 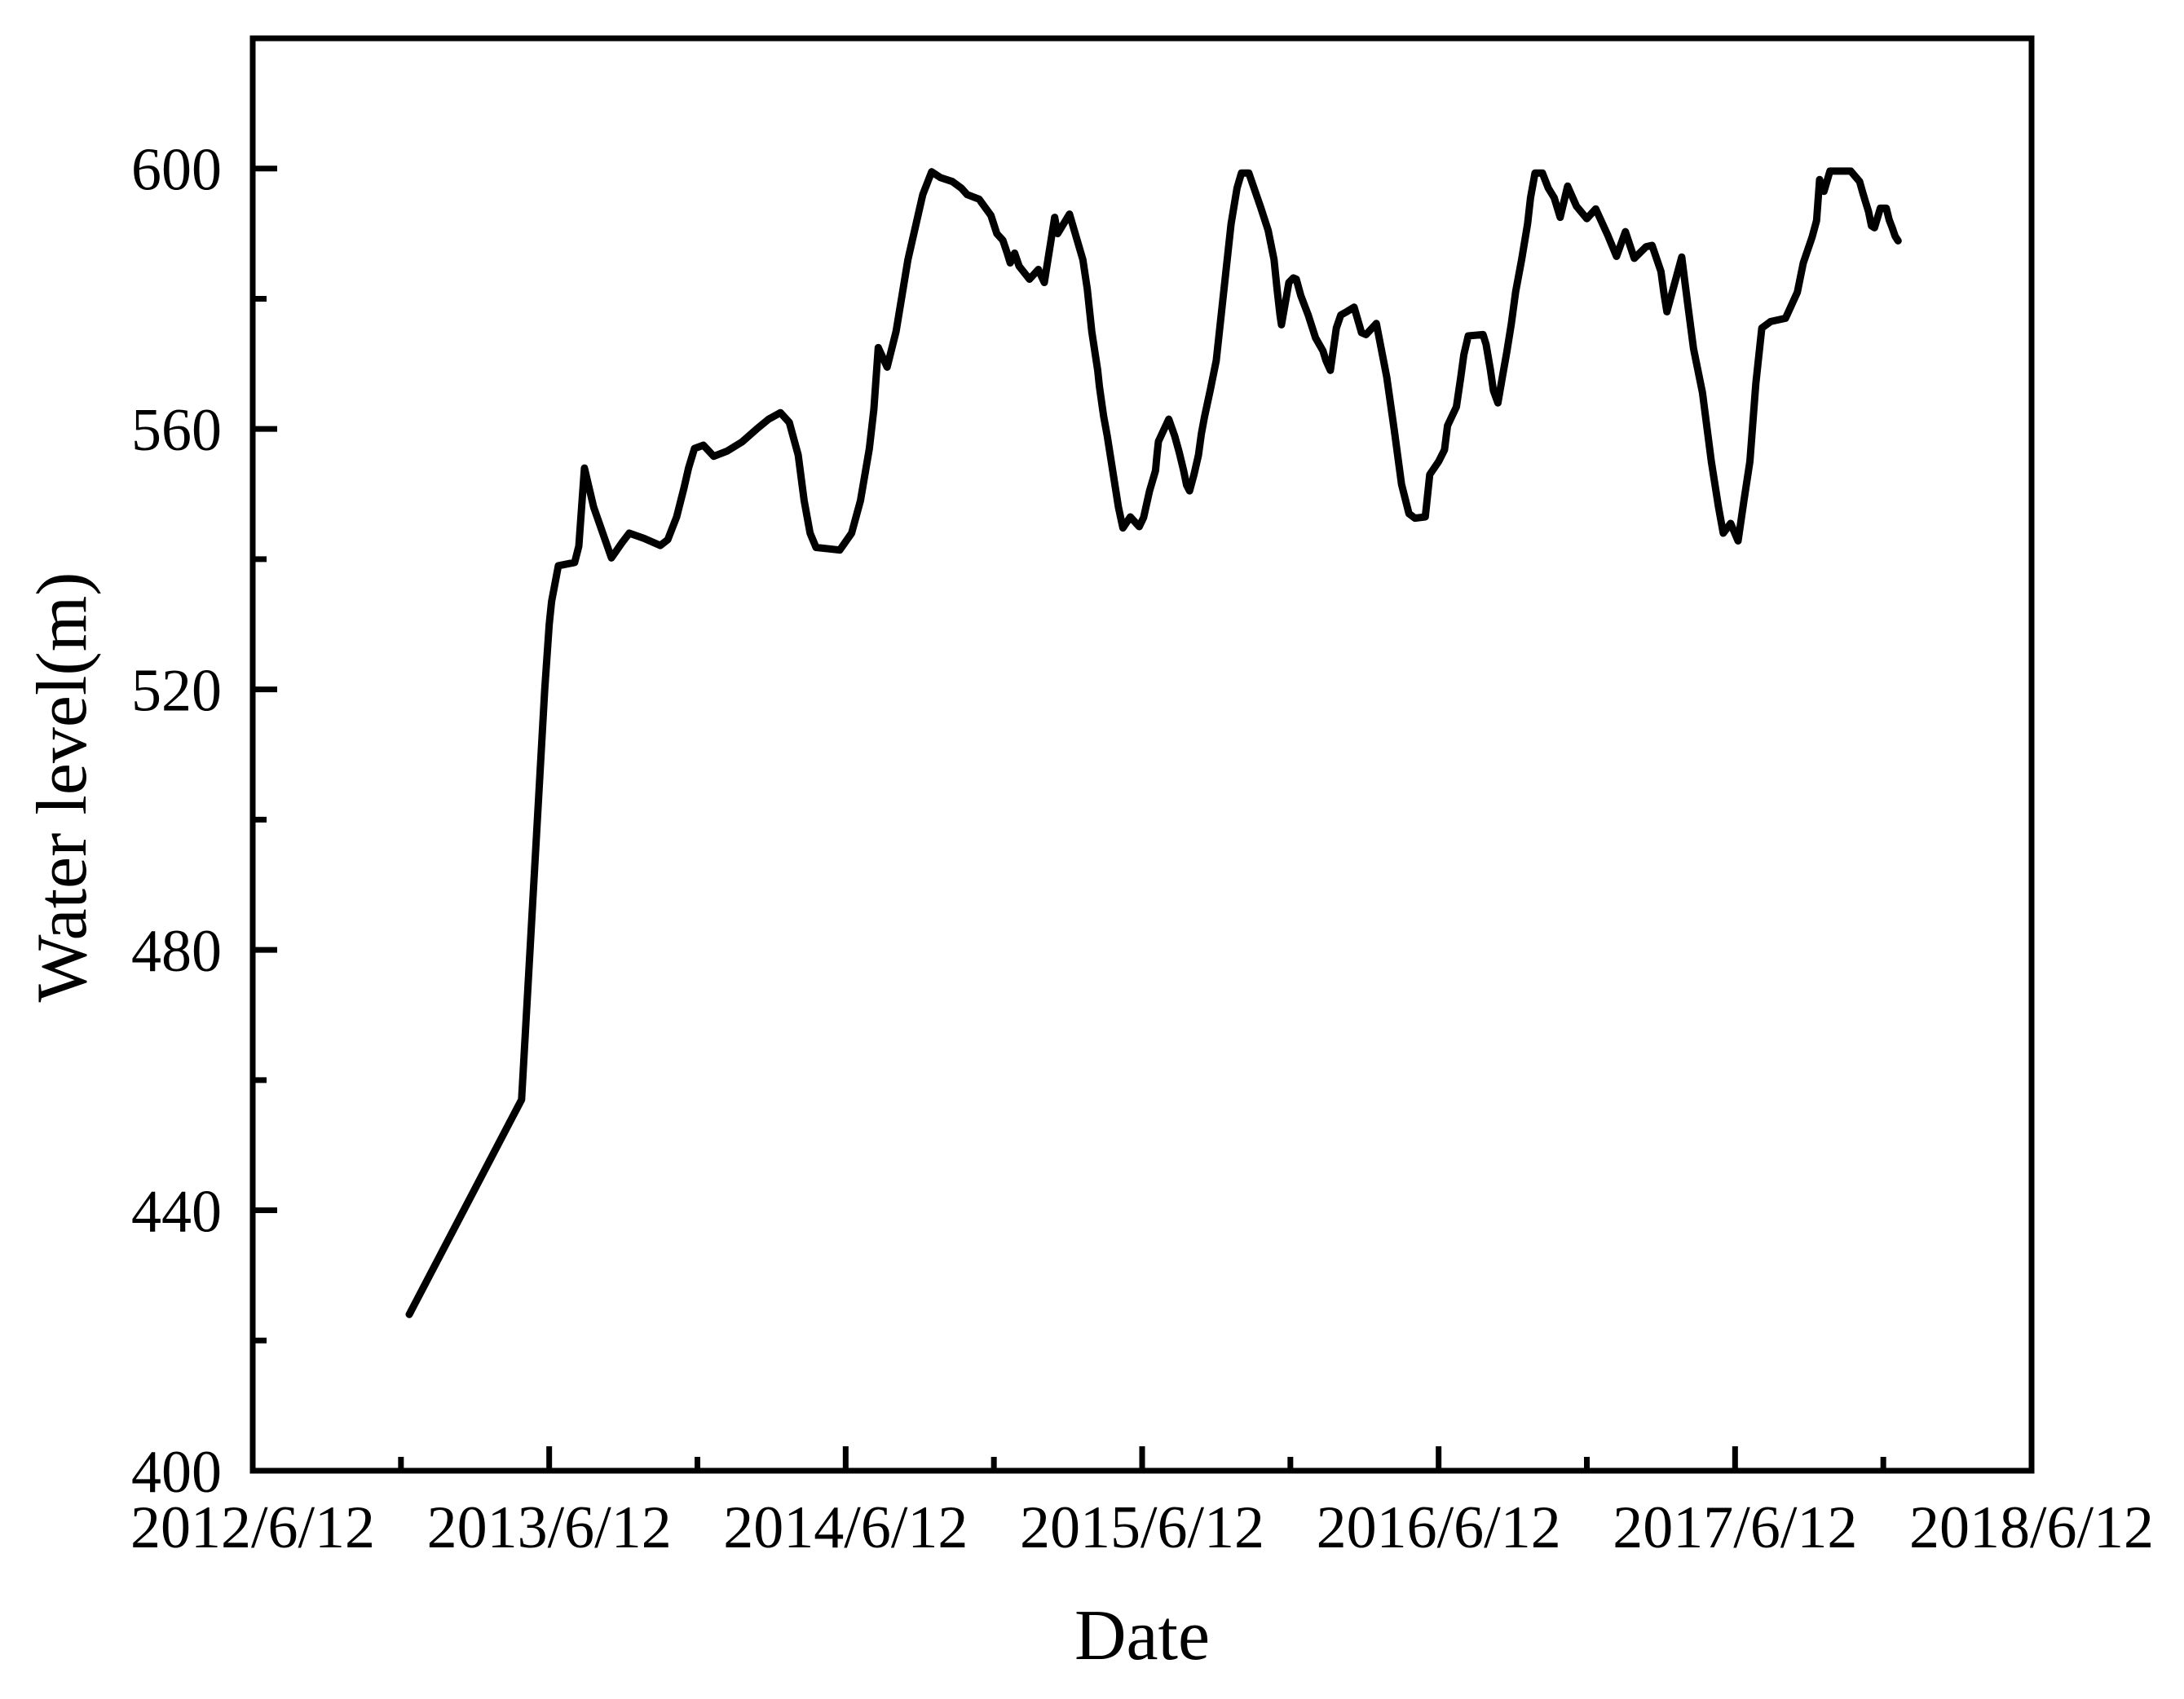 I want to click on x-tick-label: 2017/6/12, so click(x=1735, y=1527).